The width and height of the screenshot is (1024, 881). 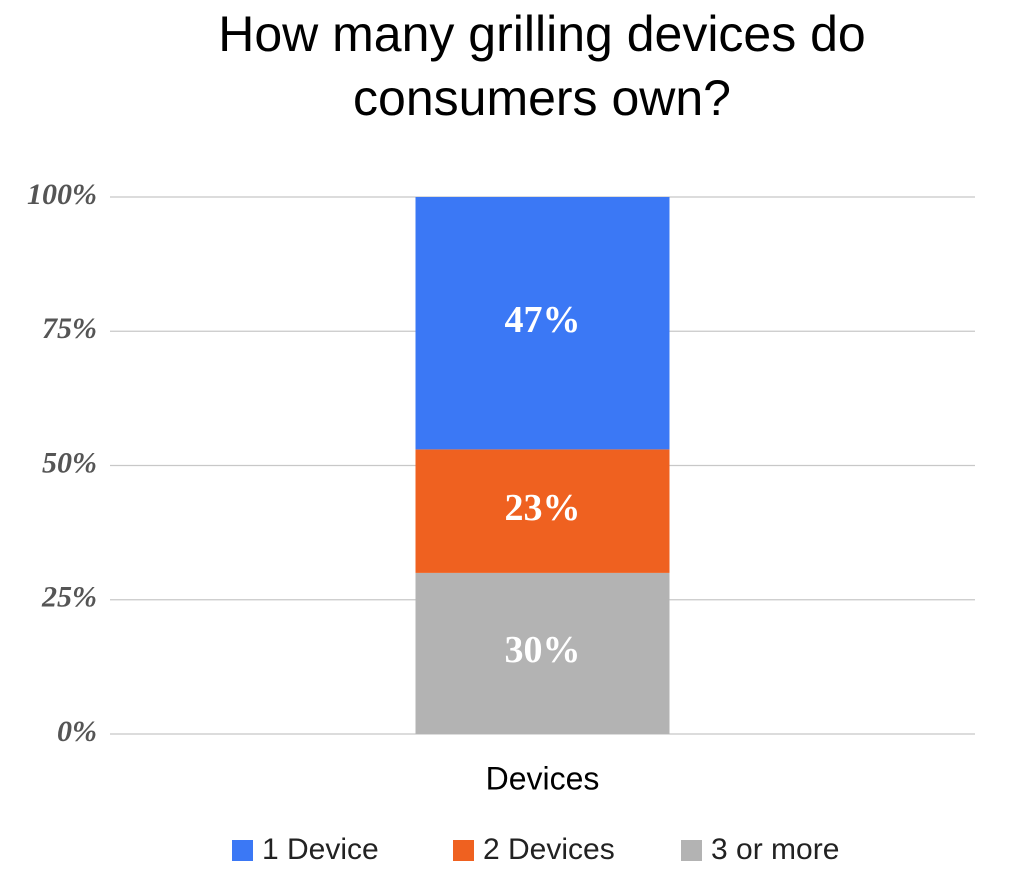 What do you see at coordinates (549, 849) in the screenshot?
I see `legend-label: 2 Devices` at bounding box center [549, 849].